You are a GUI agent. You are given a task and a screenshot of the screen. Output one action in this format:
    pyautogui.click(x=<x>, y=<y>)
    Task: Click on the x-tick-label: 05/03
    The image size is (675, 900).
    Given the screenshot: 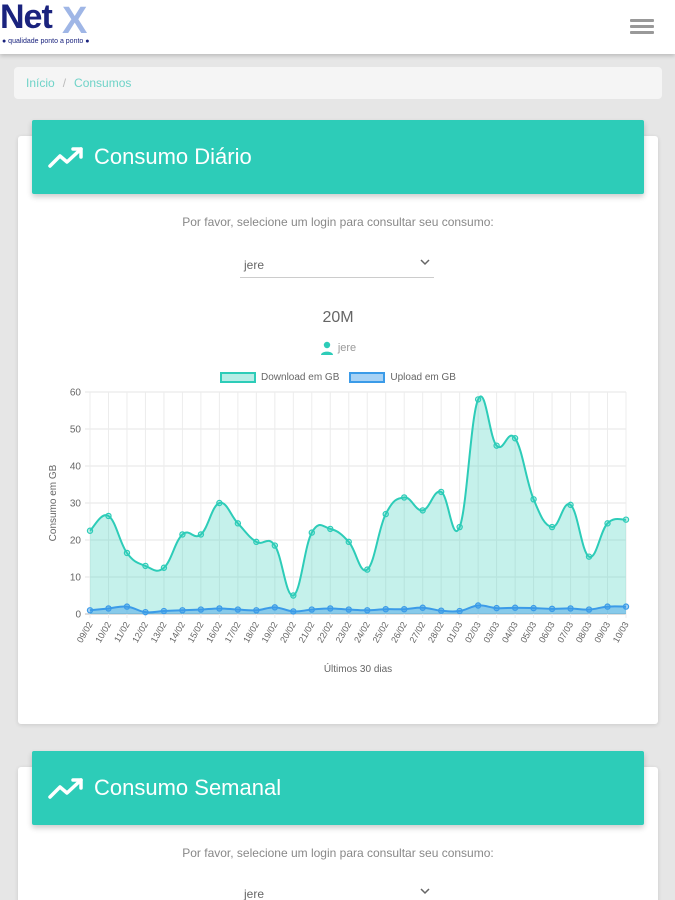 What is the action you would take?
    pyautogui.click(x=528, y=632)
    